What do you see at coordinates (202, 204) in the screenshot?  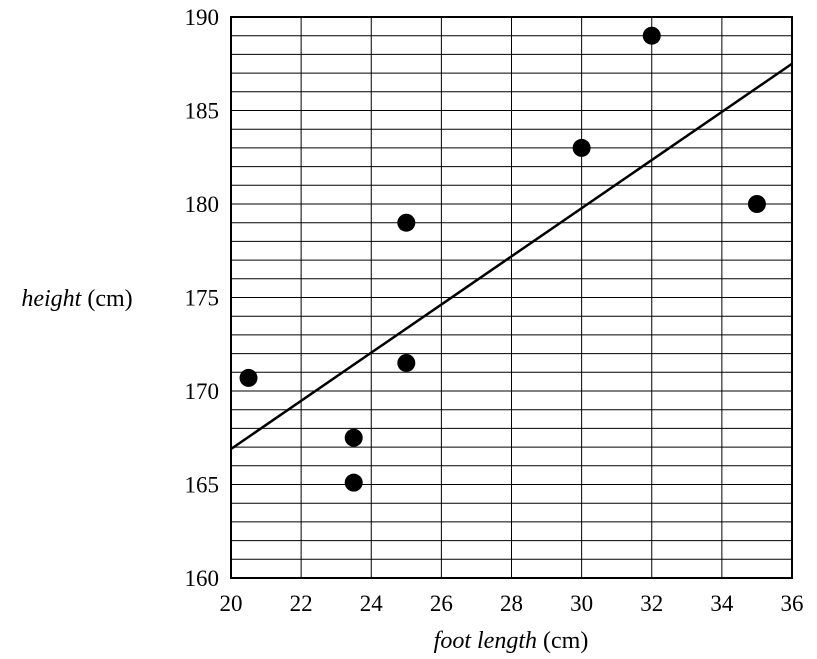 I see `y-tick-label: 180` at bounding box center [202, 204].